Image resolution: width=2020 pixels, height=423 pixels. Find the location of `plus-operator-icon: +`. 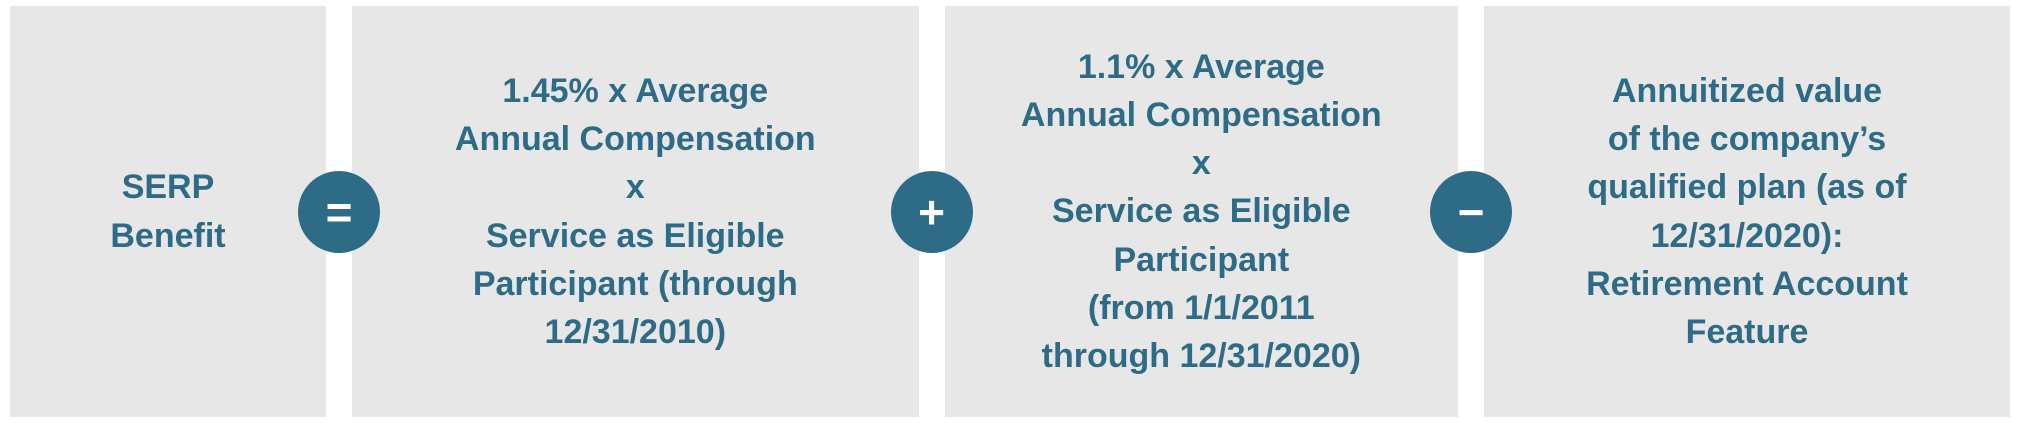

plus-operator-icon: + is located at coordinates (931, 211).